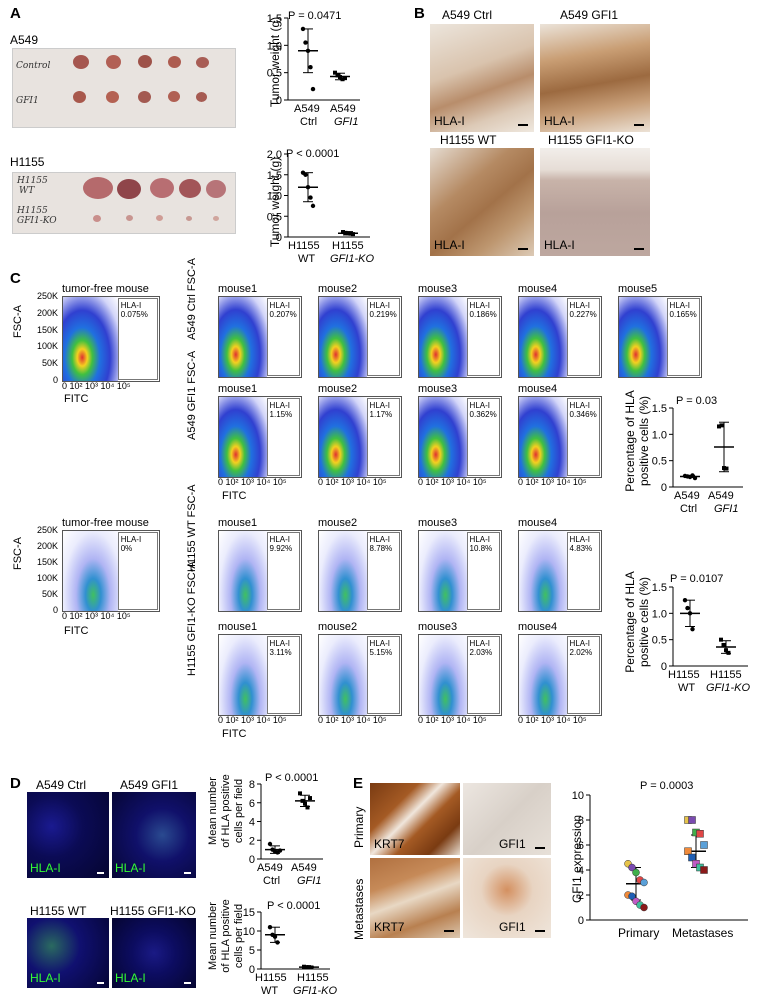  Describe the element at coordinates (131, 544) in the screenshot. I see `gate-label: HLA-I 0%` at that location.